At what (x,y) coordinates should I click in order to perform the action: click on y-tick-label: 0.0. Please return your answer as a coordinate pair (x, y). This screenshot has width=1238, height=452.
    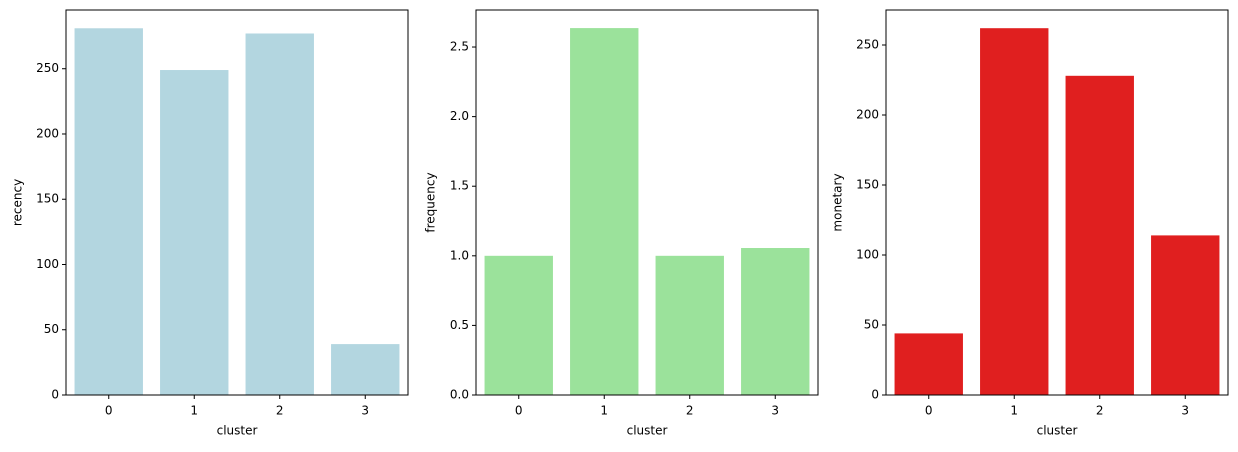
    Looking at the image, I should click on (459, 395).